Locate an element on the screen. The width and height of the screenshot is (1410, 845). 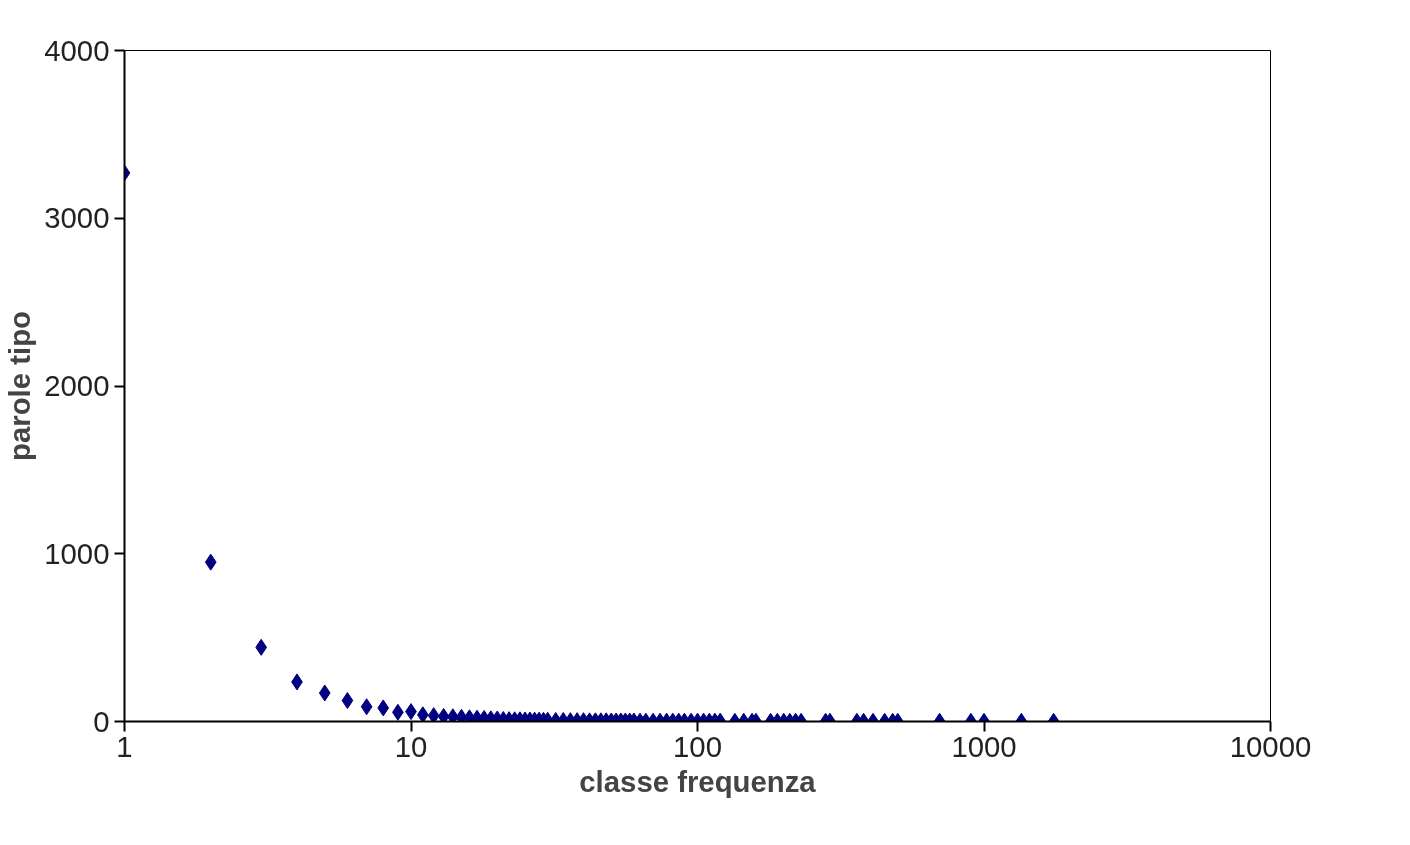
x-tick-label: 1000 is located at coordinates (984, 746).